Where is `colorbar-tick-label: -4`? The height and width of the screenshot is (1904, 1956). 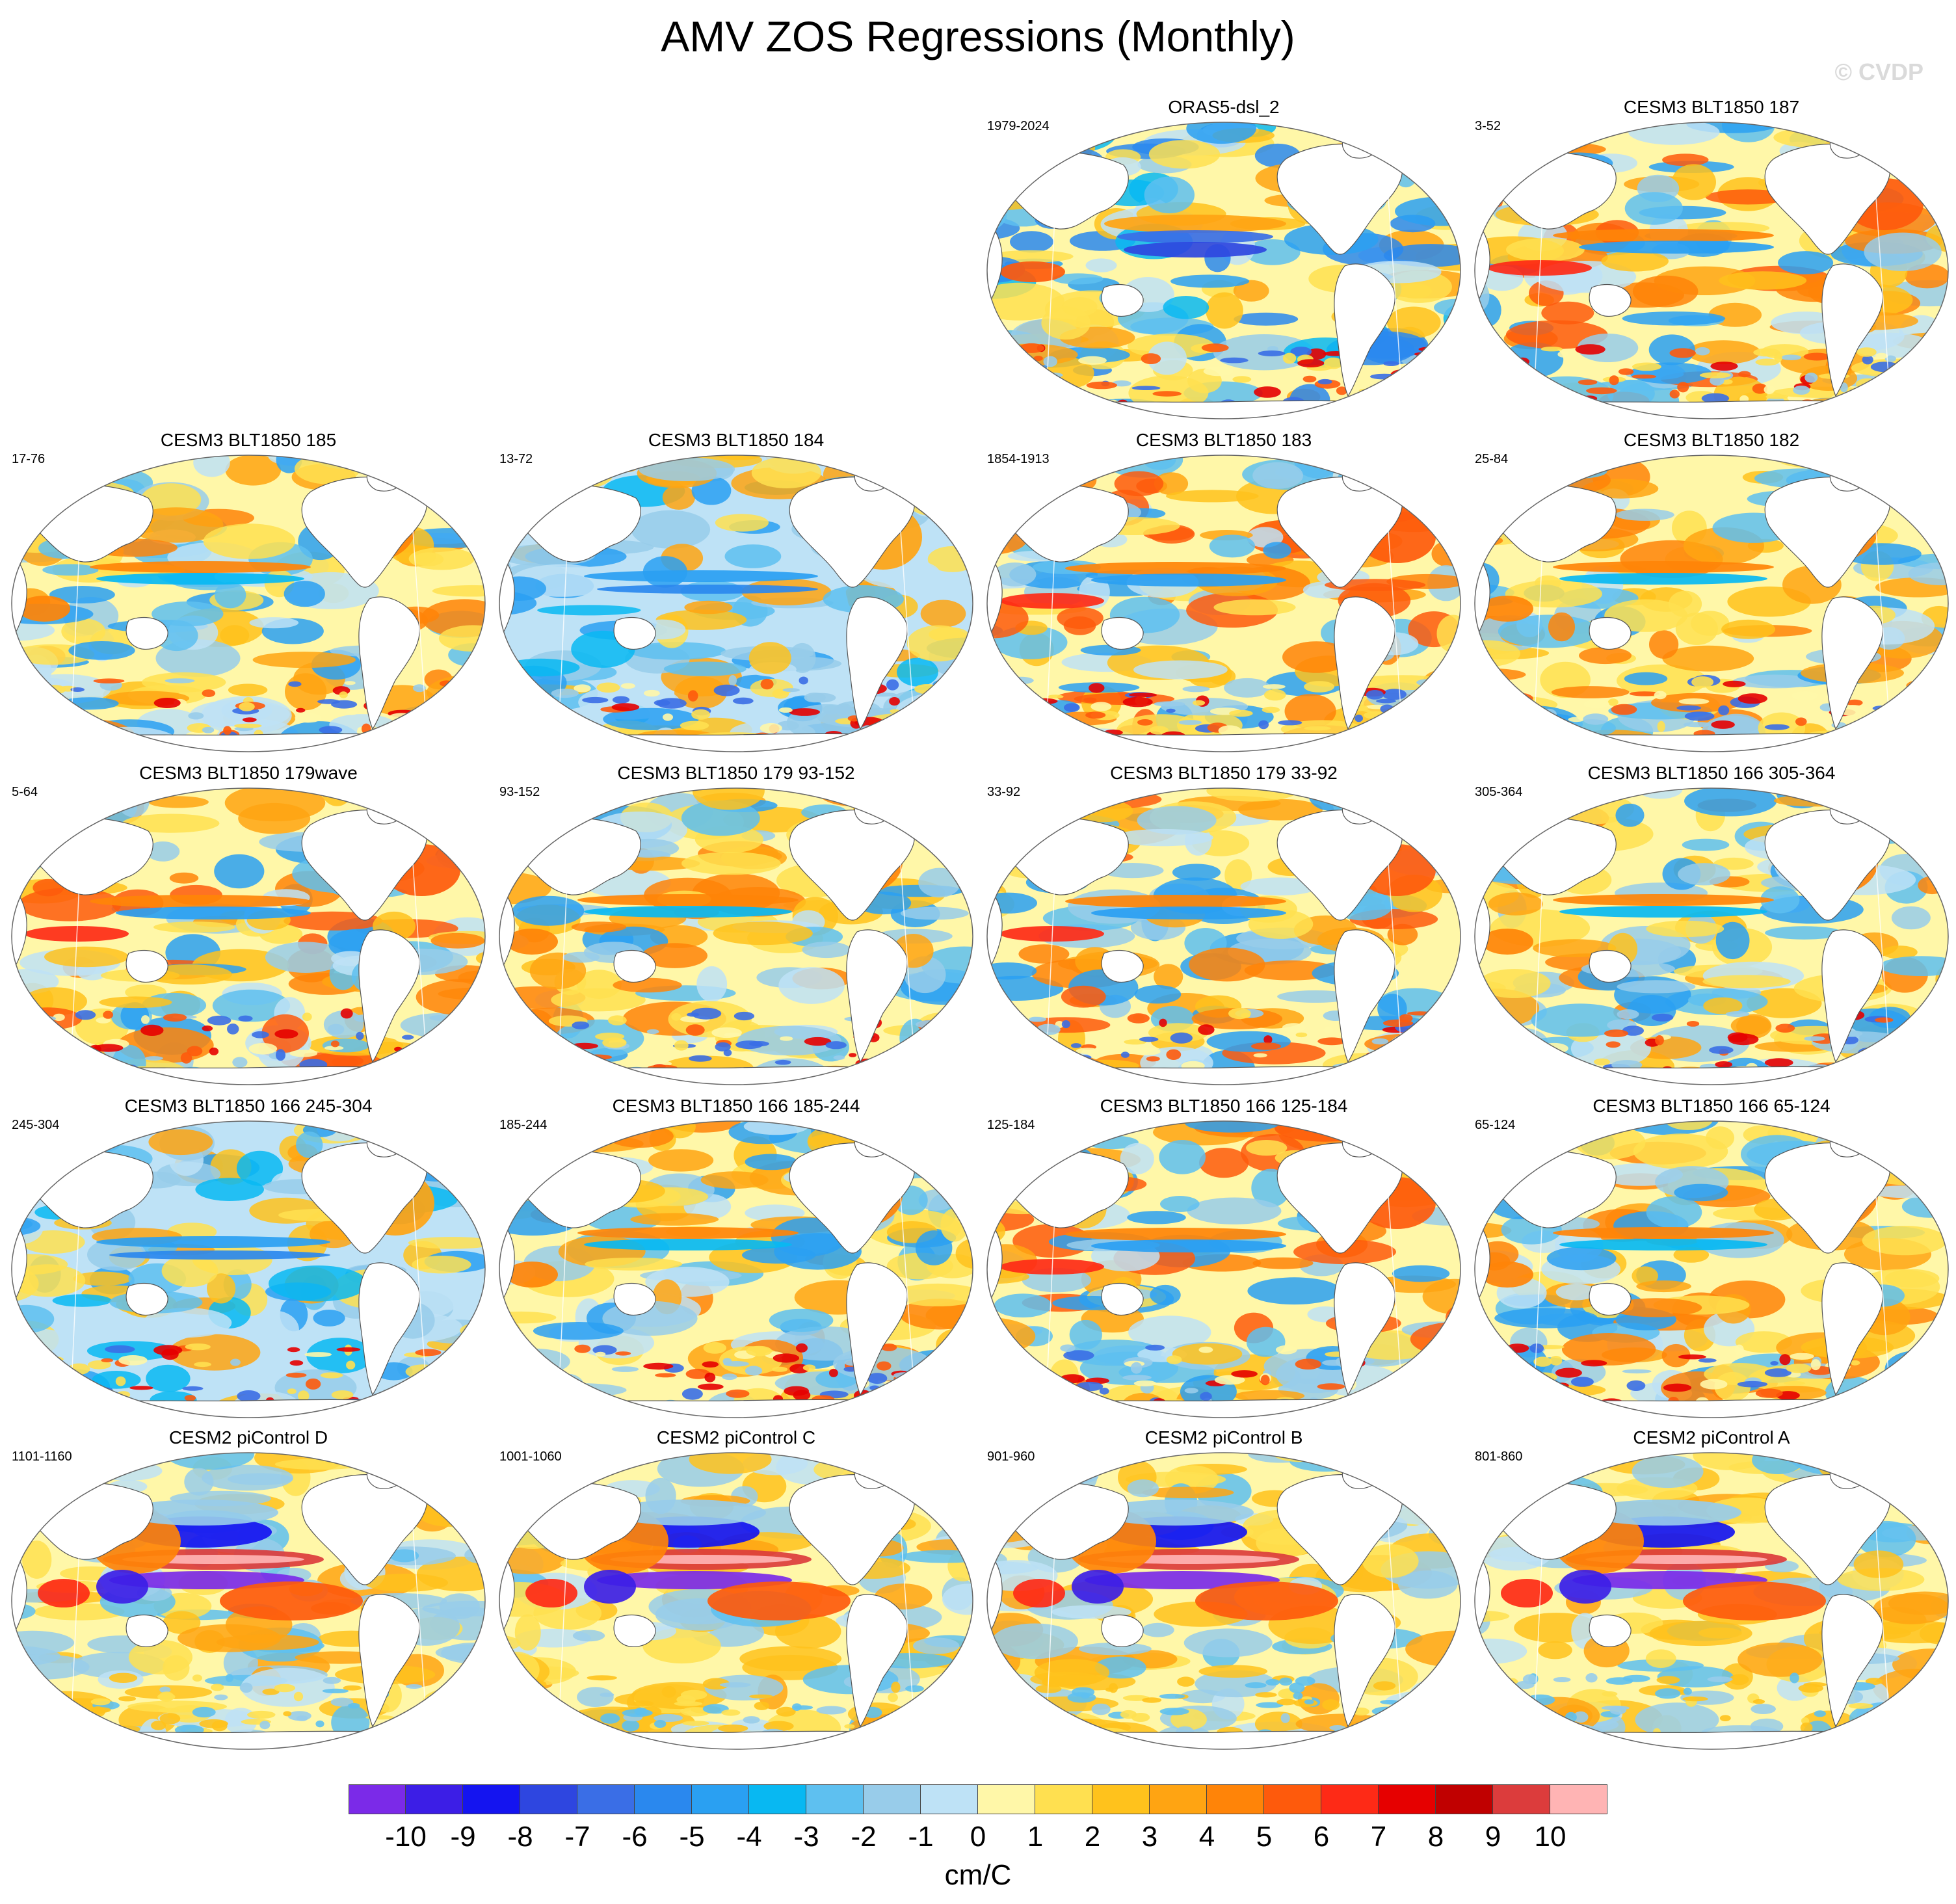
colorbar-tick-label: -4 is located at coordinates (749, 1837).